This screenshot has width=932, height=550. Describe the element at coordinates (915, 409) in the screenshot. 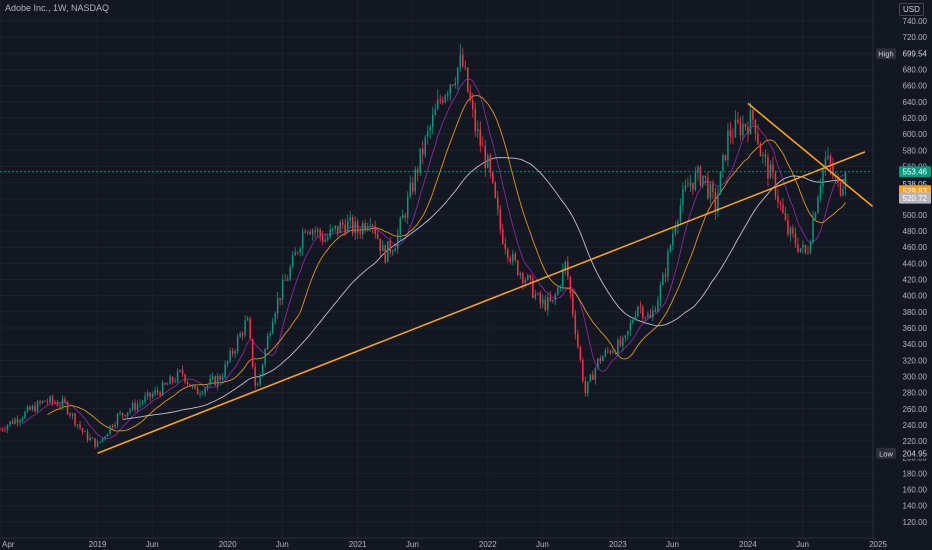

I see `price-tick-label: 260.00` at that location.